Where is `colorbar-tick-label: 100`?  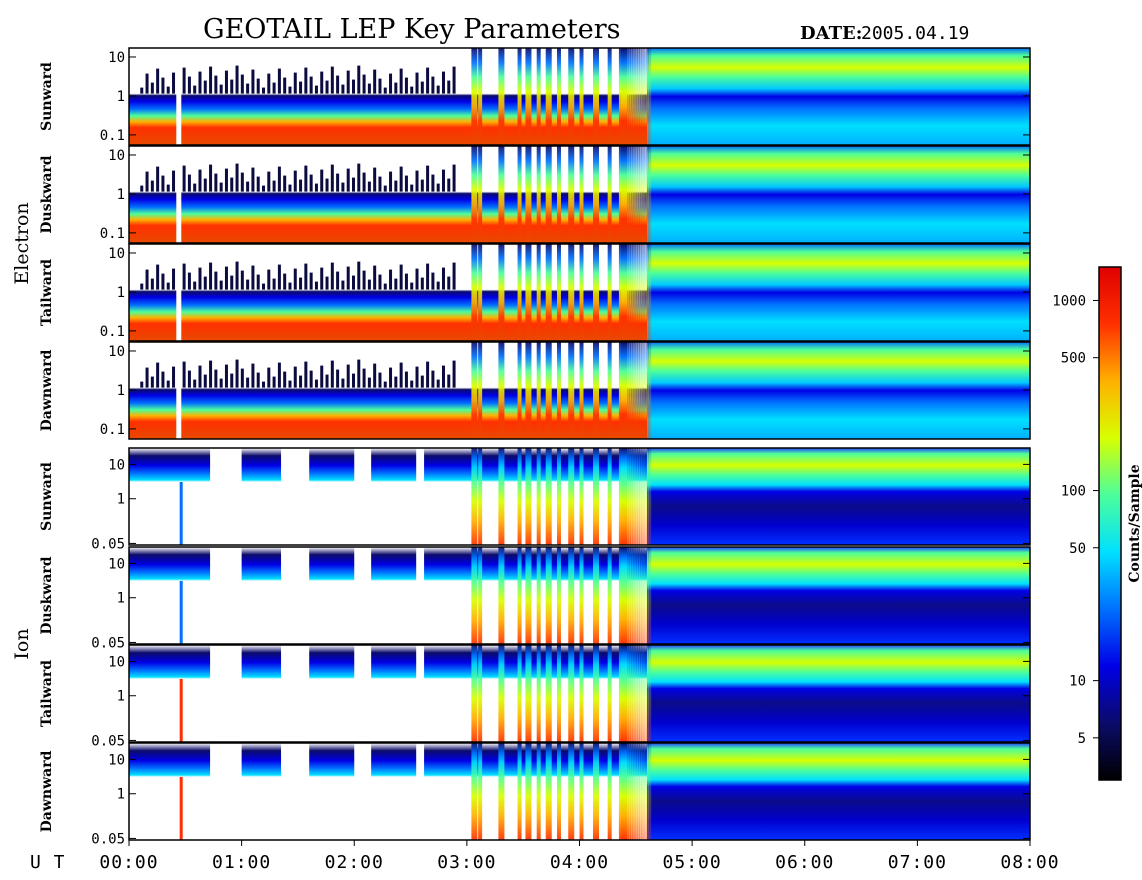 colorbar-tick-label: 100 is located at coordinates (1073, 492).